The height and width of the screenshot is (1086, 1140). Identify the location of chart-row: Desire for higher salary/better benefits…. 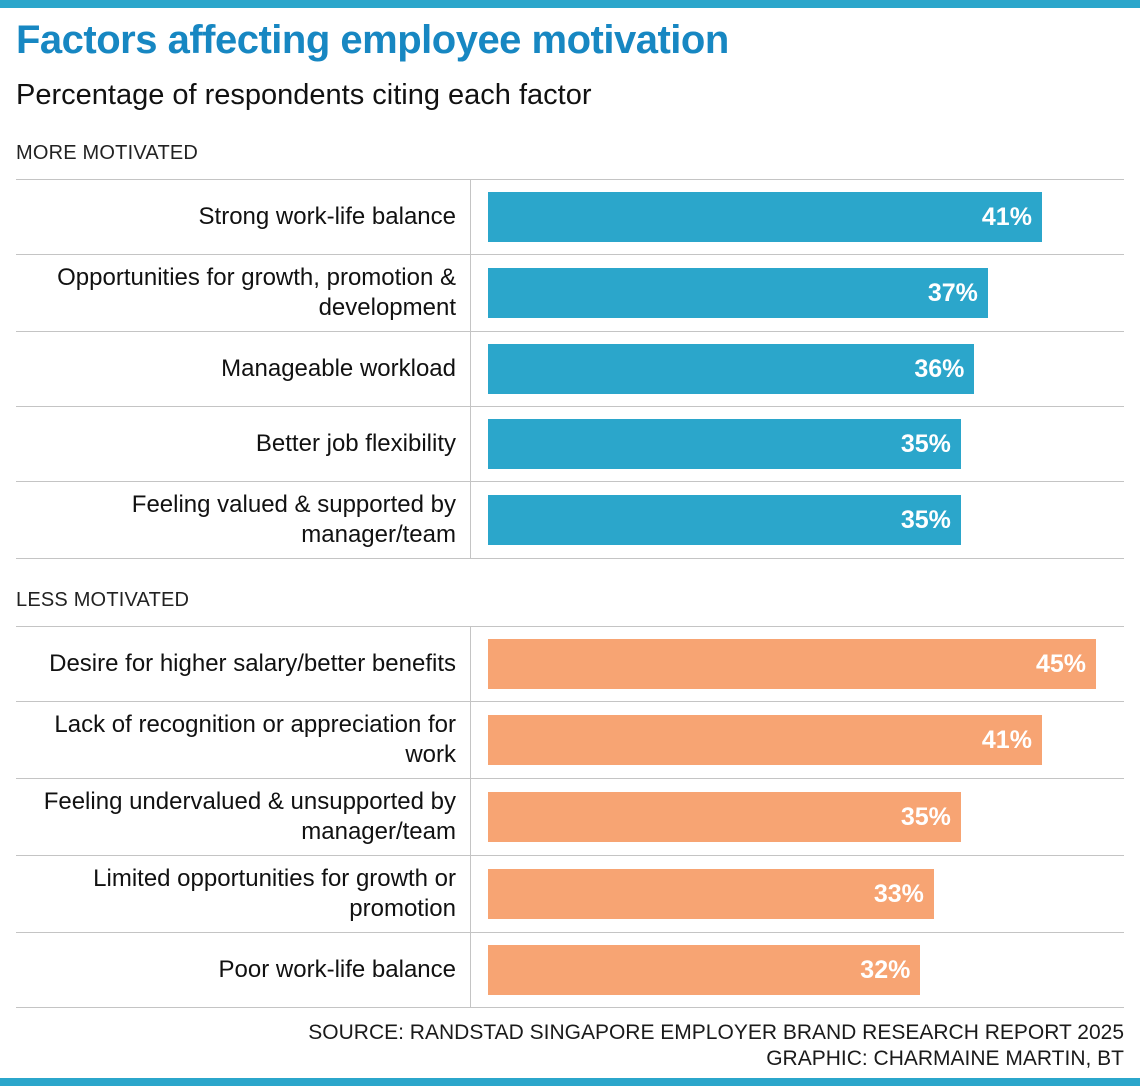
(570, 663).